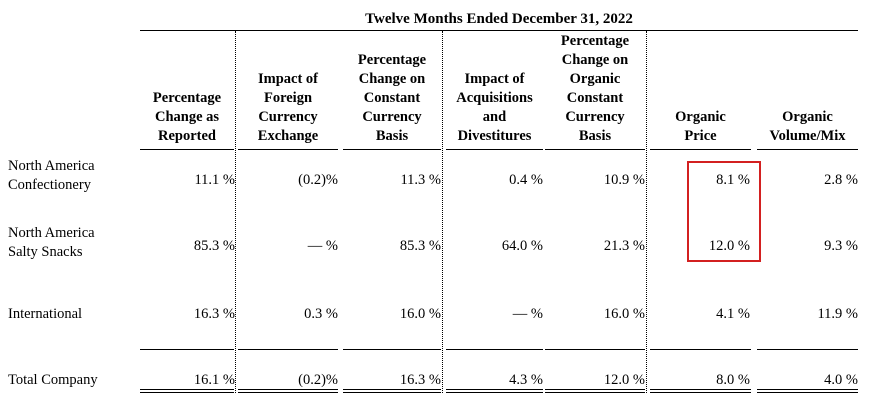 This screenshot has height=406, width=873. What do you see at coordinates (420, 180) in the screenshot?
I see `table-cell: 11.3 %` at bounding box center [420, 180].